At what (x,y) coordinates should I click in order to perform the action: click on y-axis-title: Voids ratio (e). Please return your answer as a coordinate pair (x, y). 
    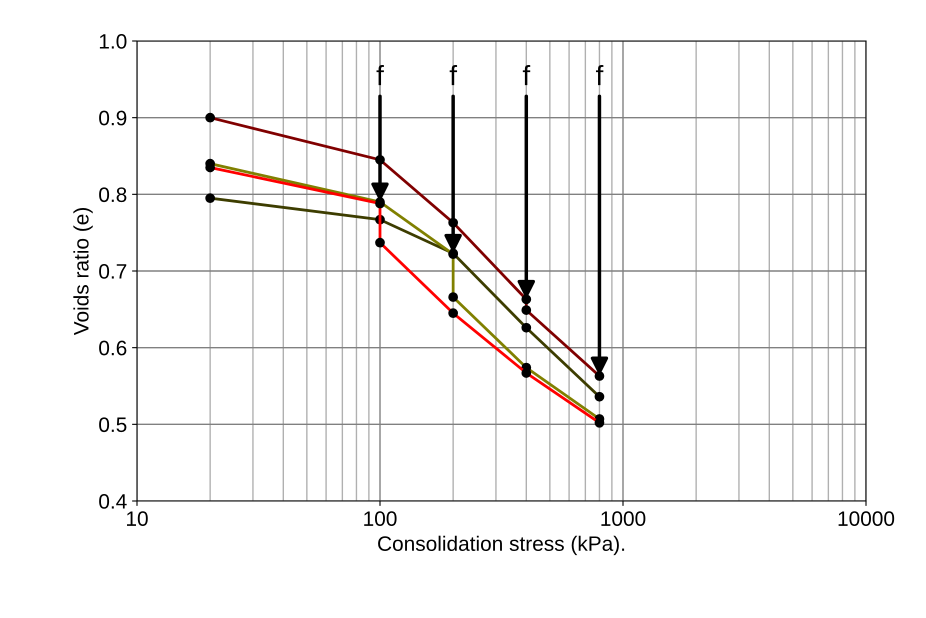
    Looking at the image, I should click on (83, 272).